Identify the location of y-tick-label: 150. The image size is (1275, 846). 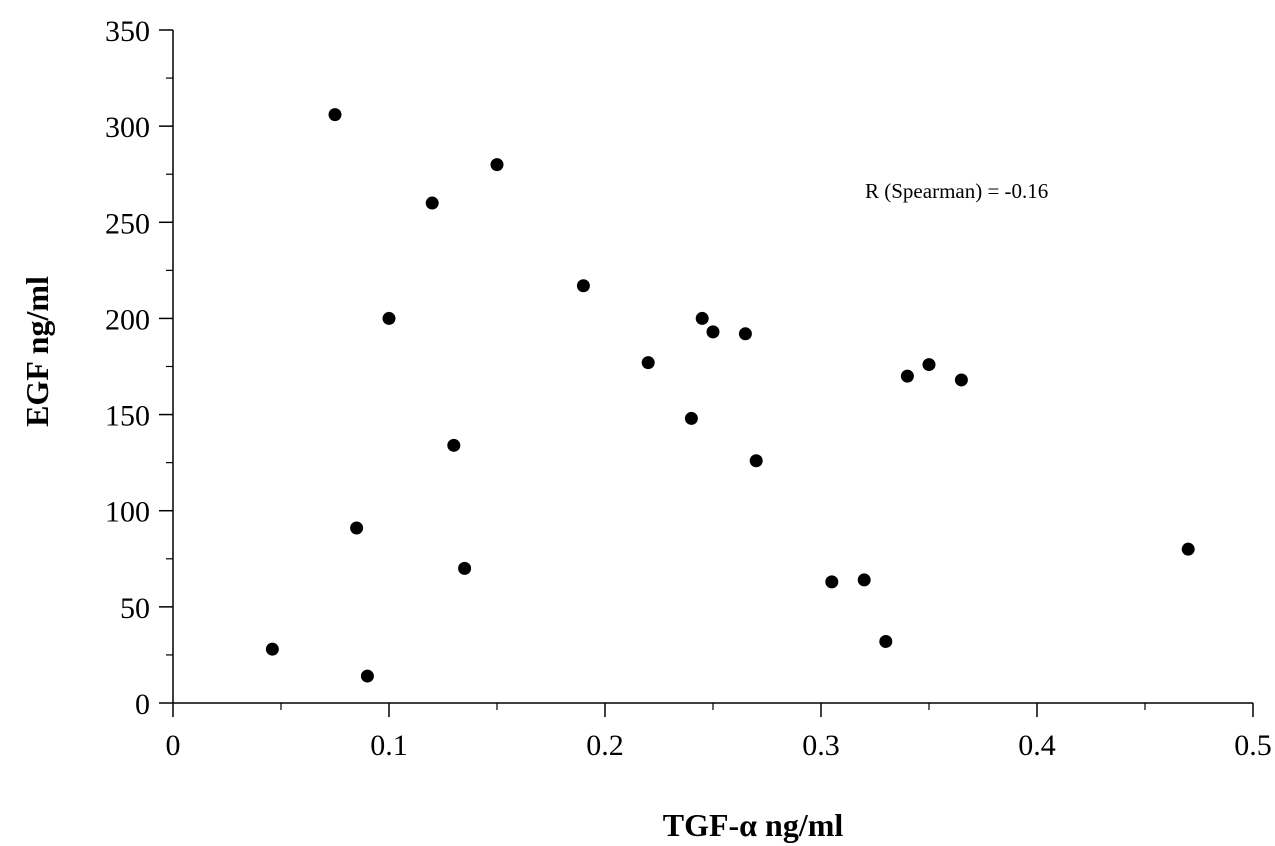
(127, 416).